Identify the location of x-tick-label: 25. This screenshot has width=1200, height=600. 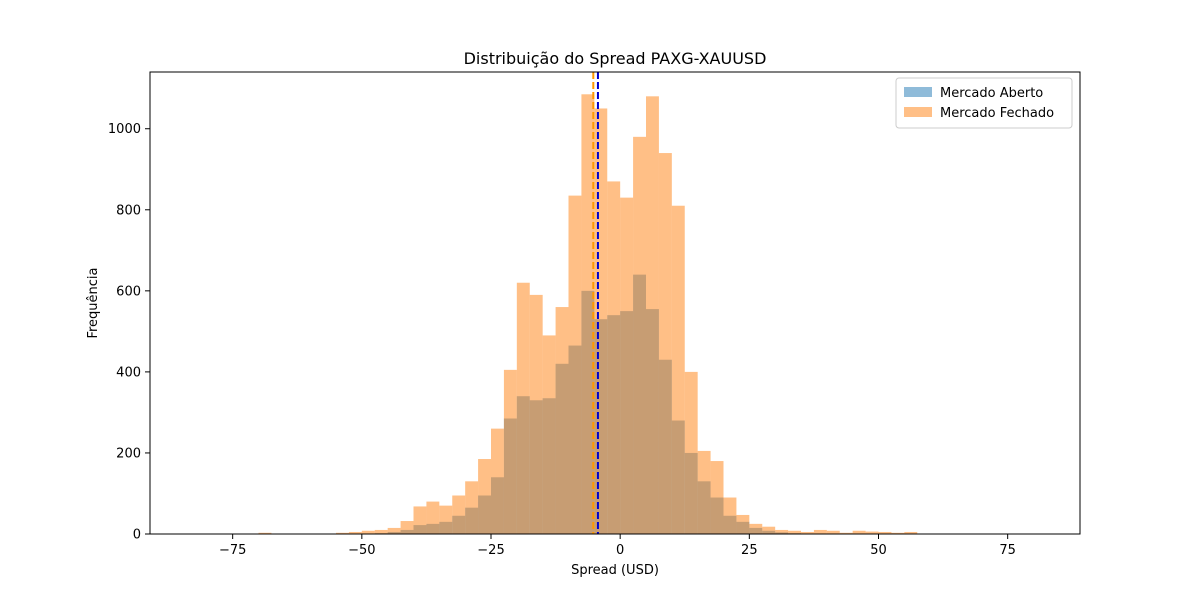
(749, 550).